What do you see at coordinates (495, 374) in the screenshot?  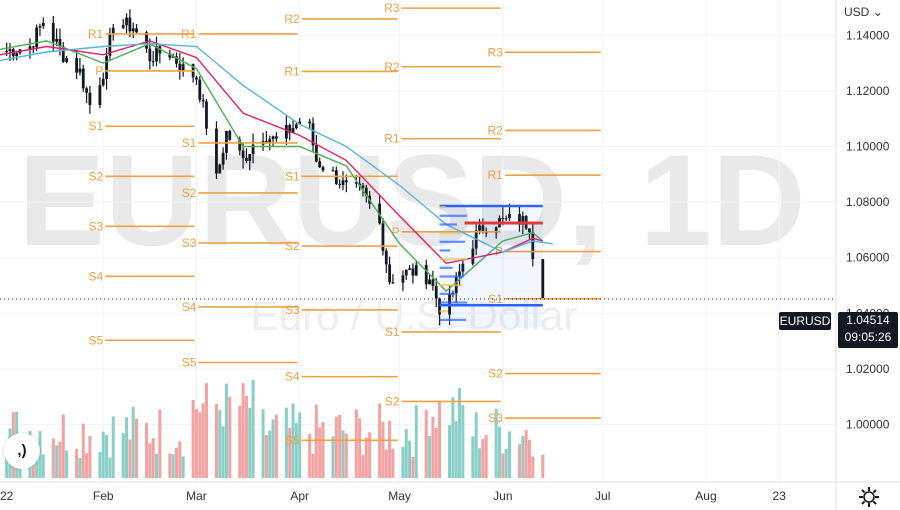 I see `pivot-label: S2` at bounding box center [495, 374].